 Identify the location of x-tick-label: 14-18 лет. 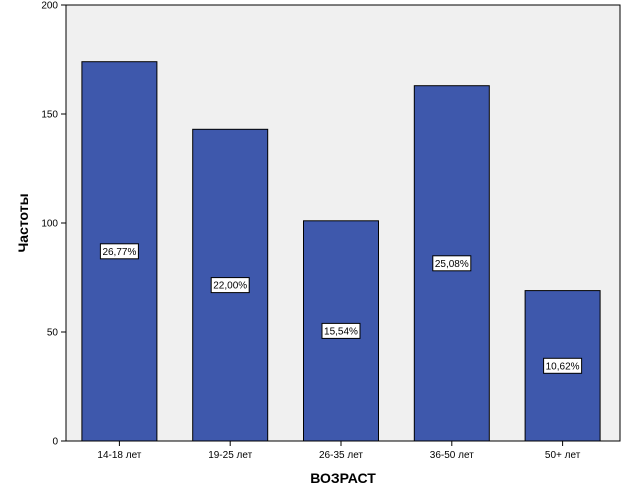
(119, 455).